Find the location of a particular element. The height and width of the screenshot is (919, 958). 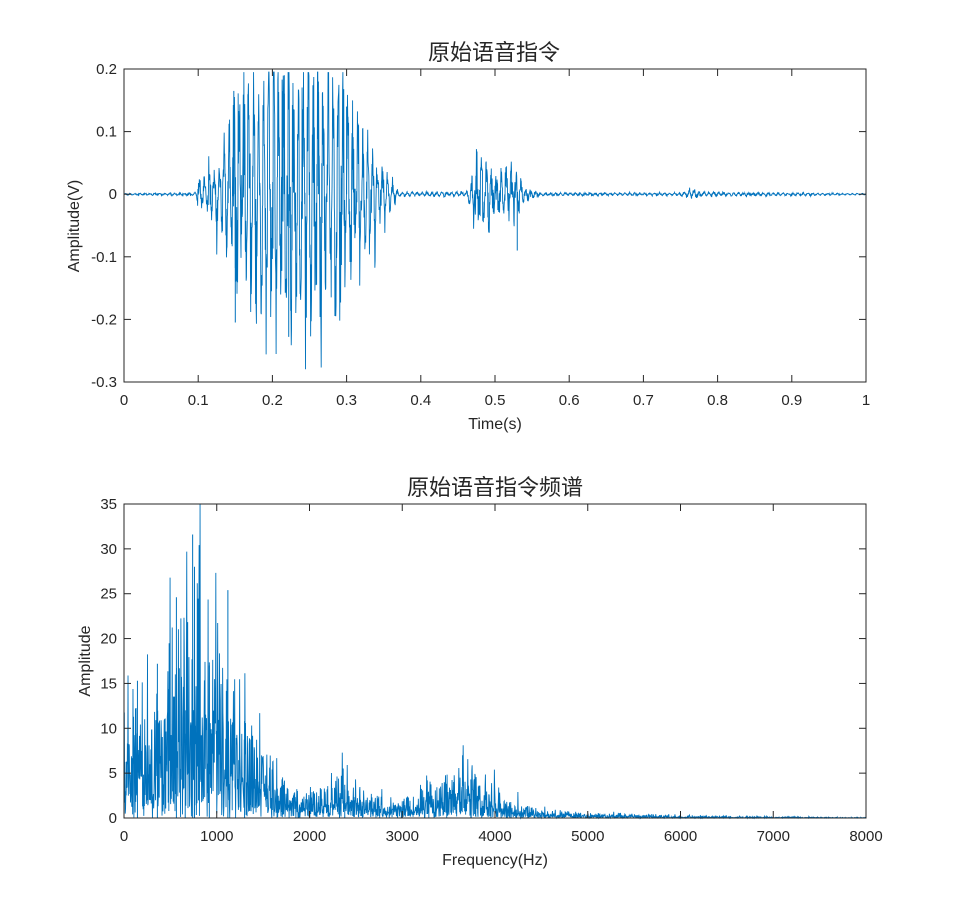

waveform-xlabel: Time(s) is located at coordinates (495, 424).